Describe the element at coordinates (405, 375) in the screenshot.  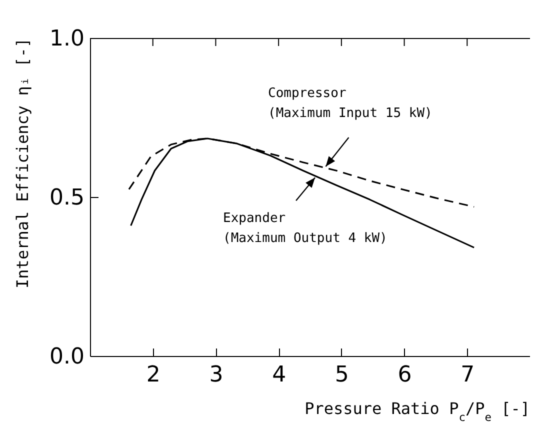
I see `x-tick-label: 6` at that location.